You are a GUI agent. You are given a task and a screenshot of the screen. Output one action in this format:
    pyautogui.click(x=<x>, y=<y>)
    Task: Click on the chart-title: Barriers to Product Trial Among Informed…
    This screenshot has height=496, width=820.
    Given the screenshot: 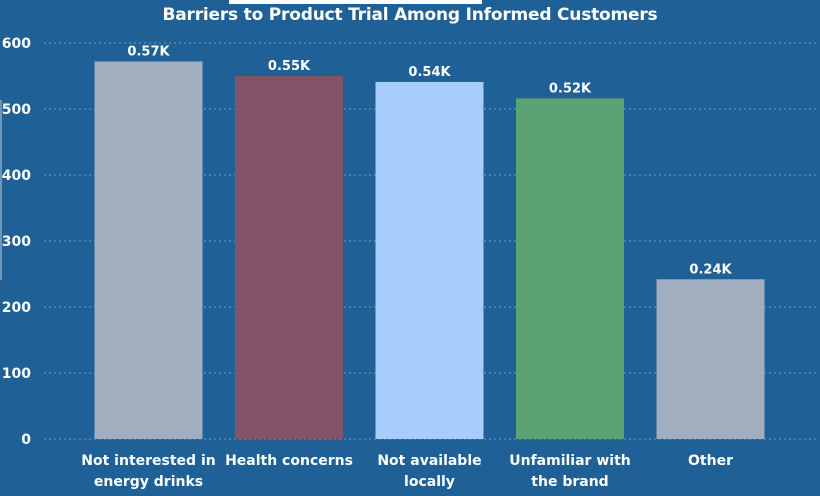 What is the action you would take?
    pyautogui.click(x=410, y=15)
    